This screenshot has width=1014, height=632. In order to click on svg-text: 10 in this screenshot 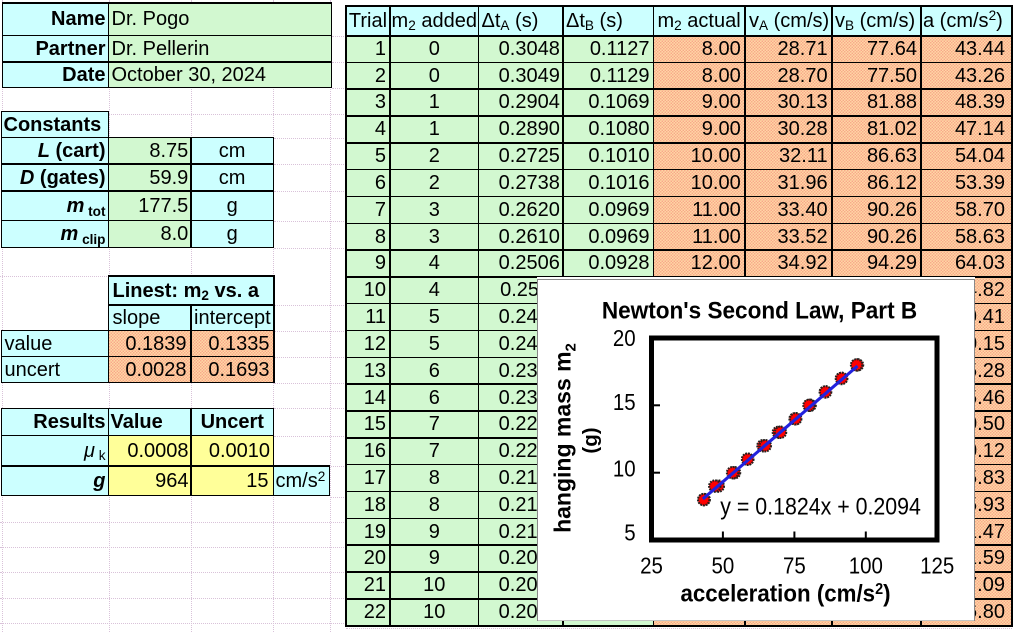, I will do `click(624, 468)`.